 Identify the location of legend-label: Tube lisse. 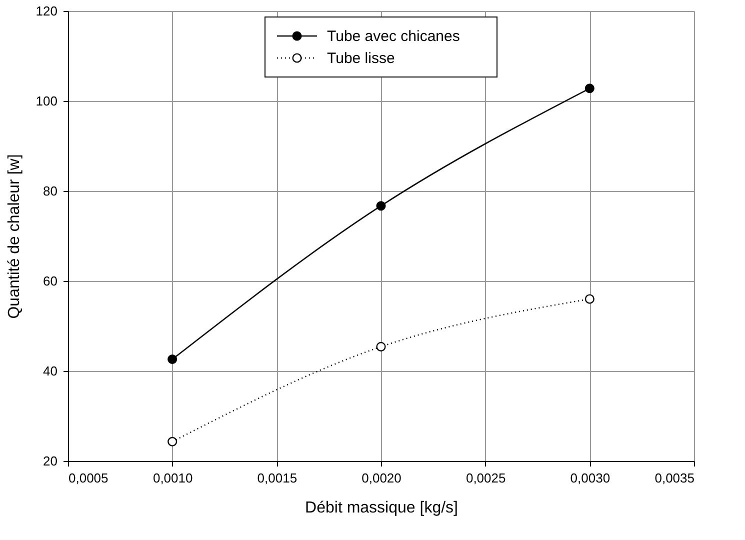
(361, 58).